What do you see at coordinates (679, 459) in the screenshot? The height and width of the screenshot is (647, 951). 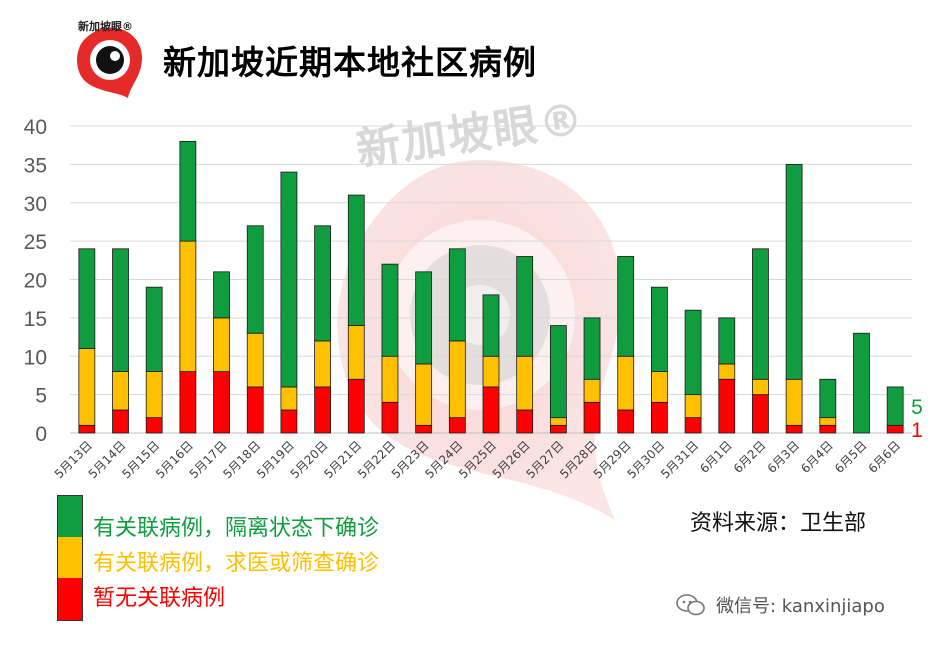 I see `x-tick-label: 5月31日` at bounding box center [679, 459].